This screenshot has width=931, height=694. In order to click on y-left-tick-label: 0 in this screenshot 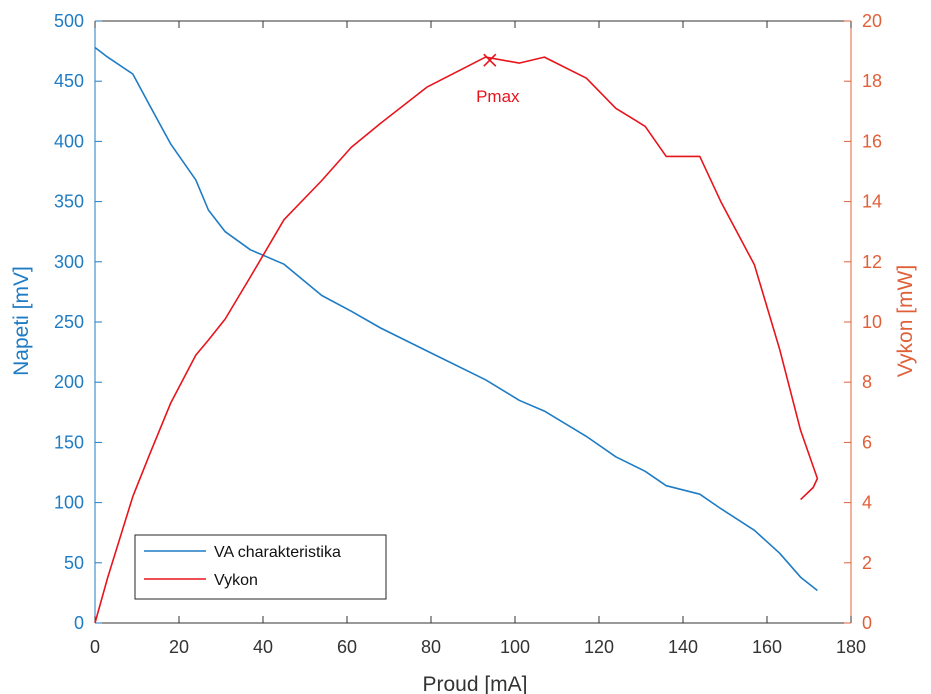, I will do `click(79, 623)`.